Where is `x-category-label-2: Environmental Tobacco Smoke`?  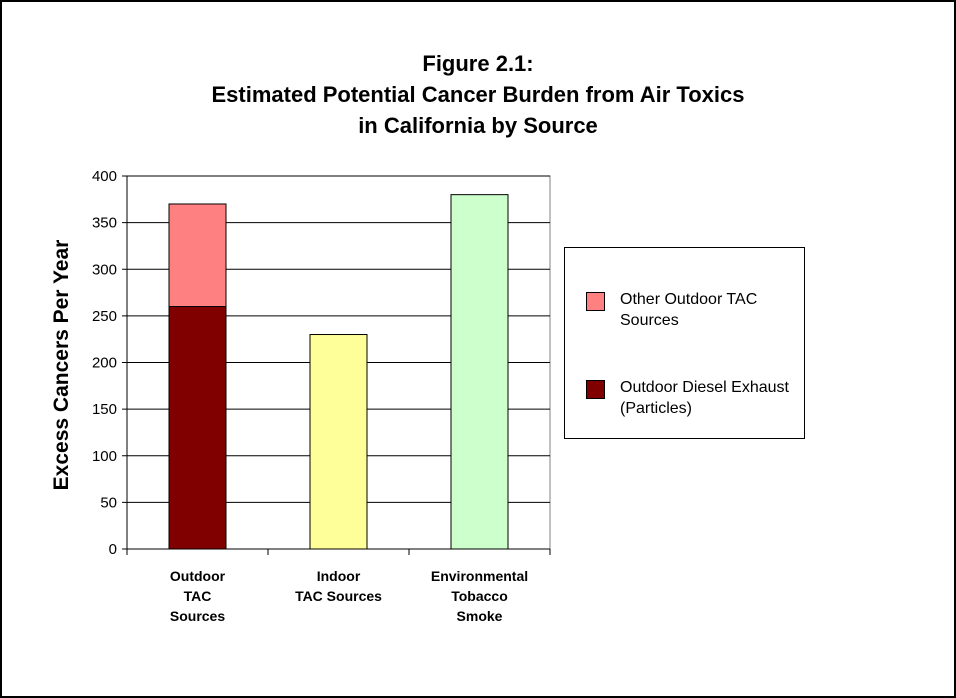 x-category-label-2: Environmental Tobacco Smoke is located at coordinates (480, 596).